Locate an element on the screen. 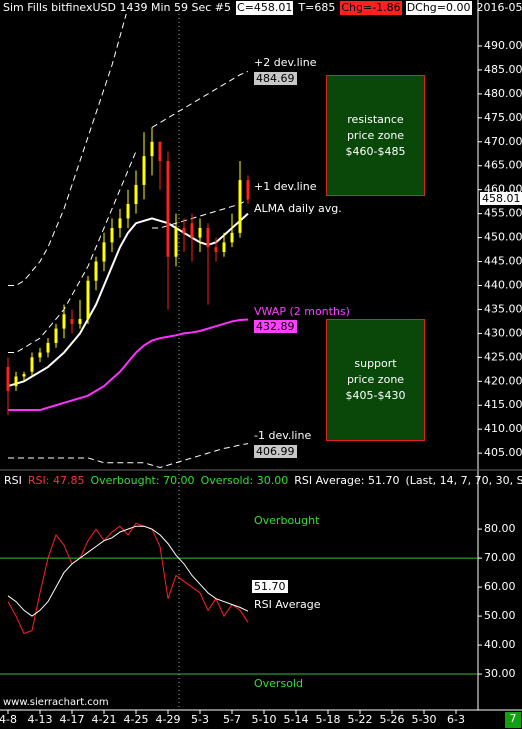  x-tick-label: 5-7 is located at coordinates (232, 719).